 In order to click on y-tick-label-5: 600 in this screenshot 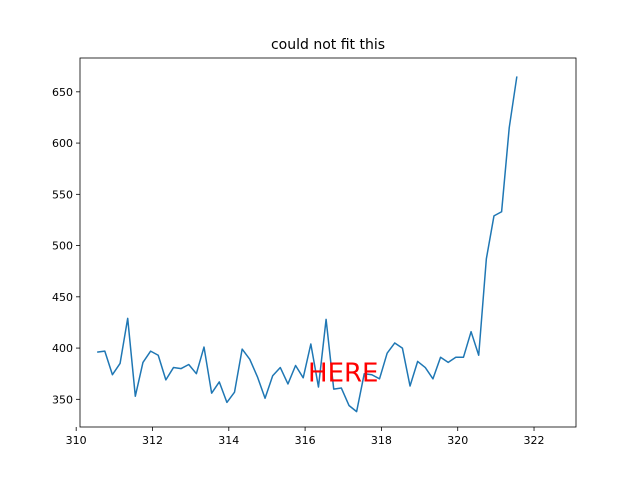, I will do `click(62, 143)`.